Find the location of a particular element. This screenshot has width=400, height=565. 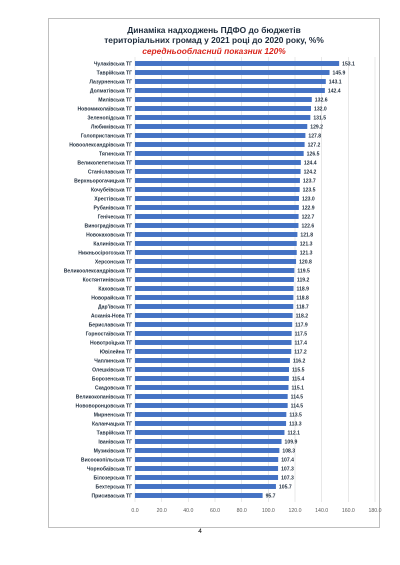

category-label: Скадовська ТГ is located at coordinates (113, 388).